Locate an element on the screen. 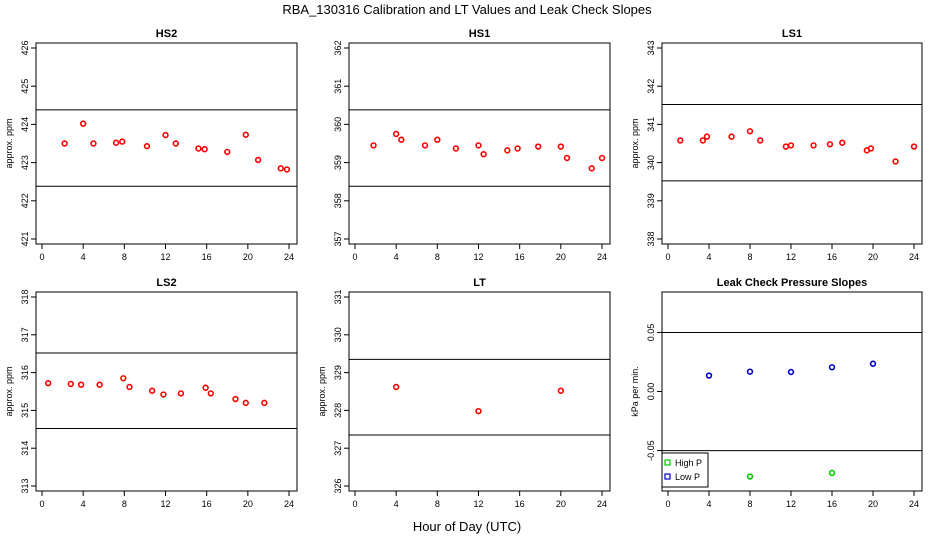  panel-title: HS2 is located at coordinates (166, 34).